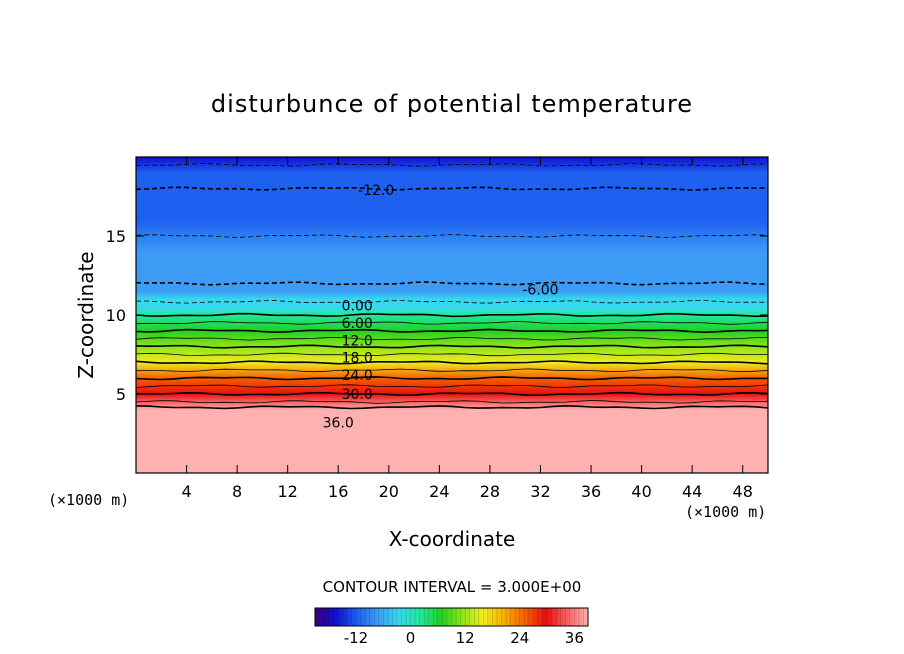 The image size is (904, 654). What do you see at coordinates (338, 491) in the screenshot?
I see `x-tick-label: 16` at bounding box center [338, 491].